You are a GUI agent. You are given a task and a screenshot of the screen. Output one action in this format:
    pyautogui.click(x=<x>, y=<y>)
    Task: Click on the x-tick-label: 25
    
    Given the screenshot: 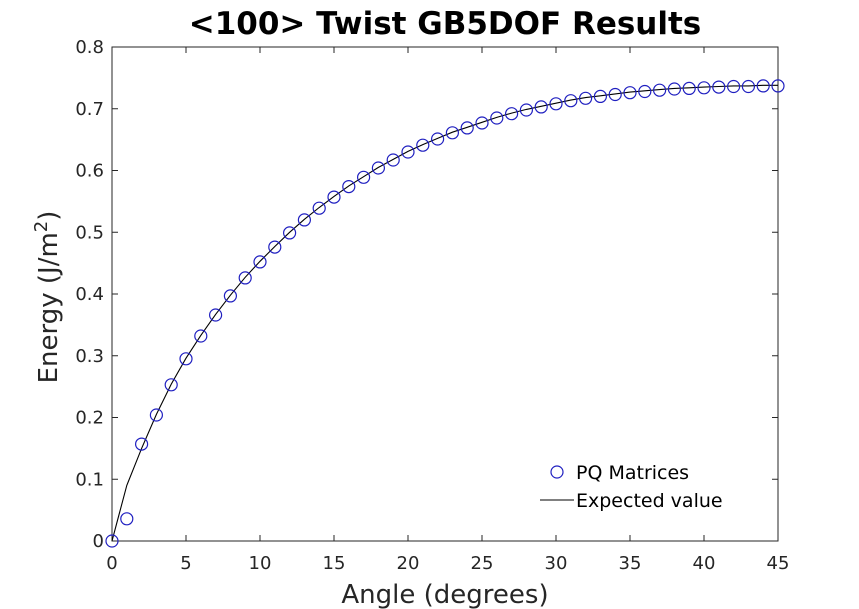 What is the action you would take?
    pyautogui.click(x=482, y=563)
    